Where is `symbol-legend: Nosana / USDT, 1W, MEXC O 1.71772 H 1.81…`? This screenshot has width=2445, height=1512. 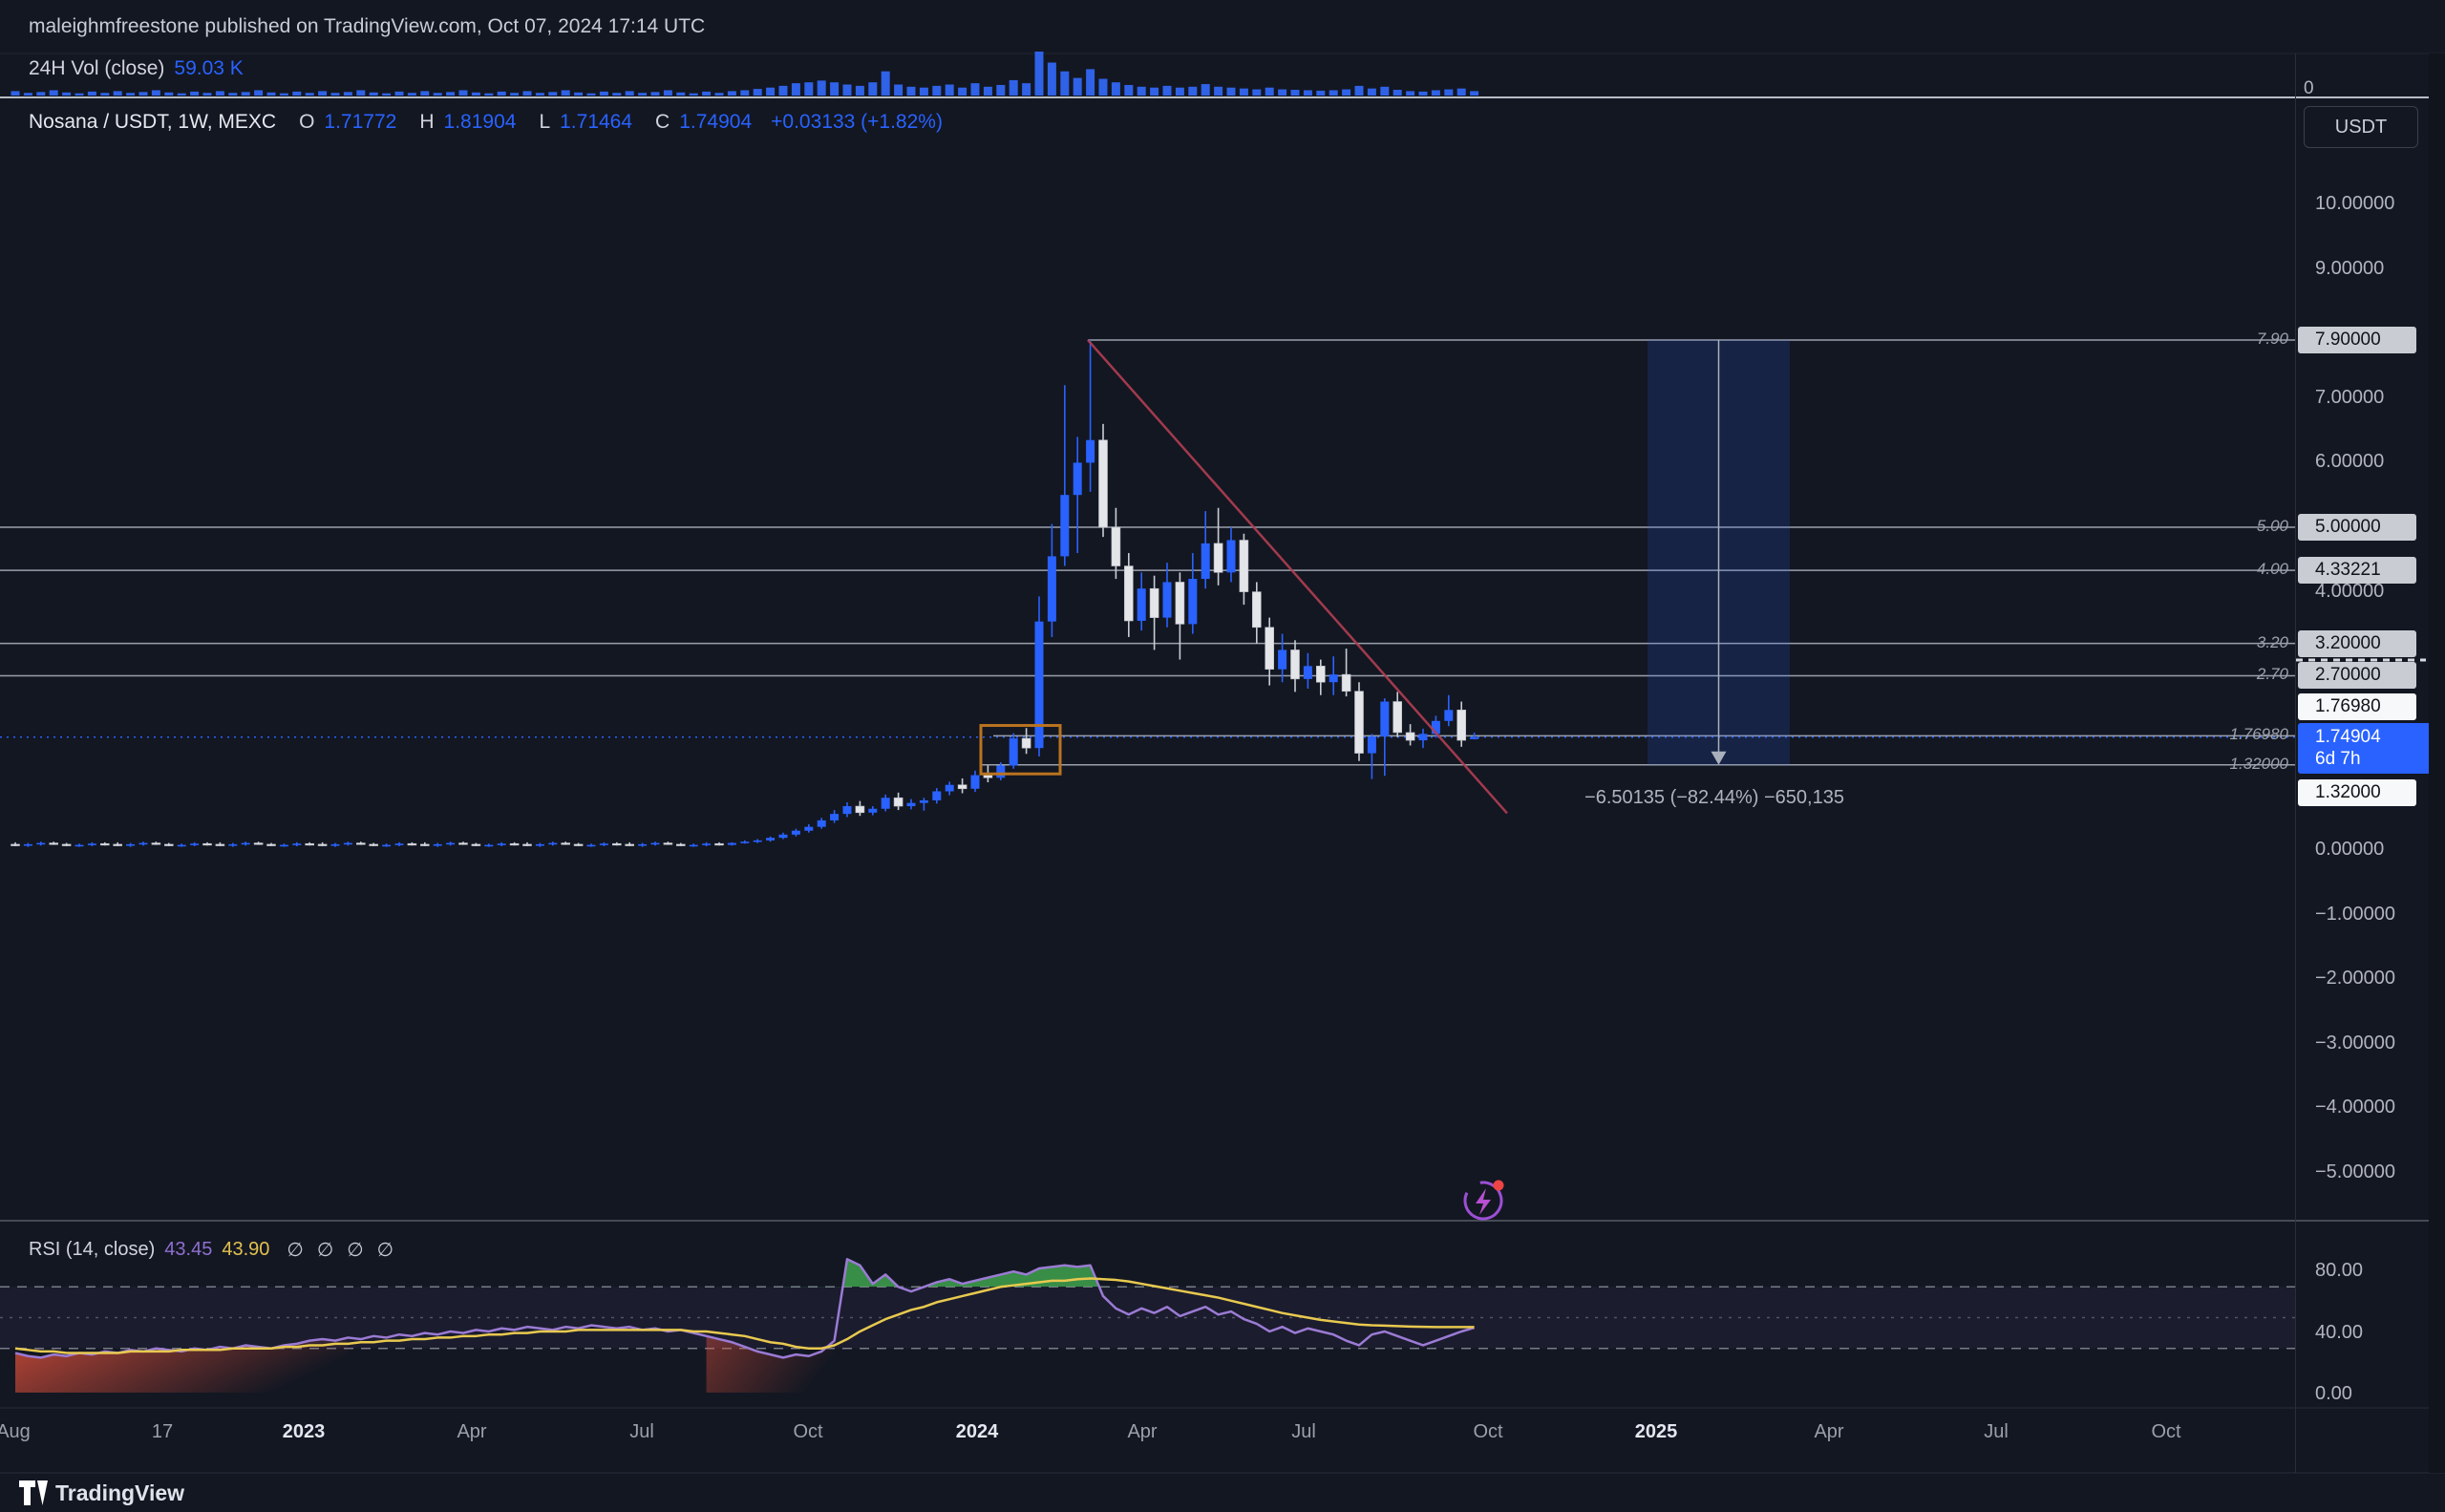 symbol-legend: Nosana / USDT, 1W, MEXC O 1.71772 H 1.81… is located at coordinates (486, 122).